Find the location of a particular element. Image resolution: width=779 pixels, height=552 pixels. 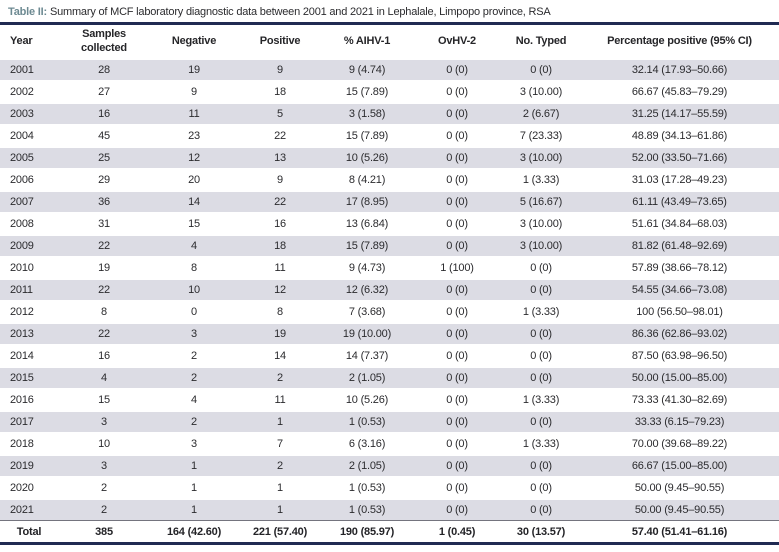

table-cell: 4 is located at coordinates (104, 377).